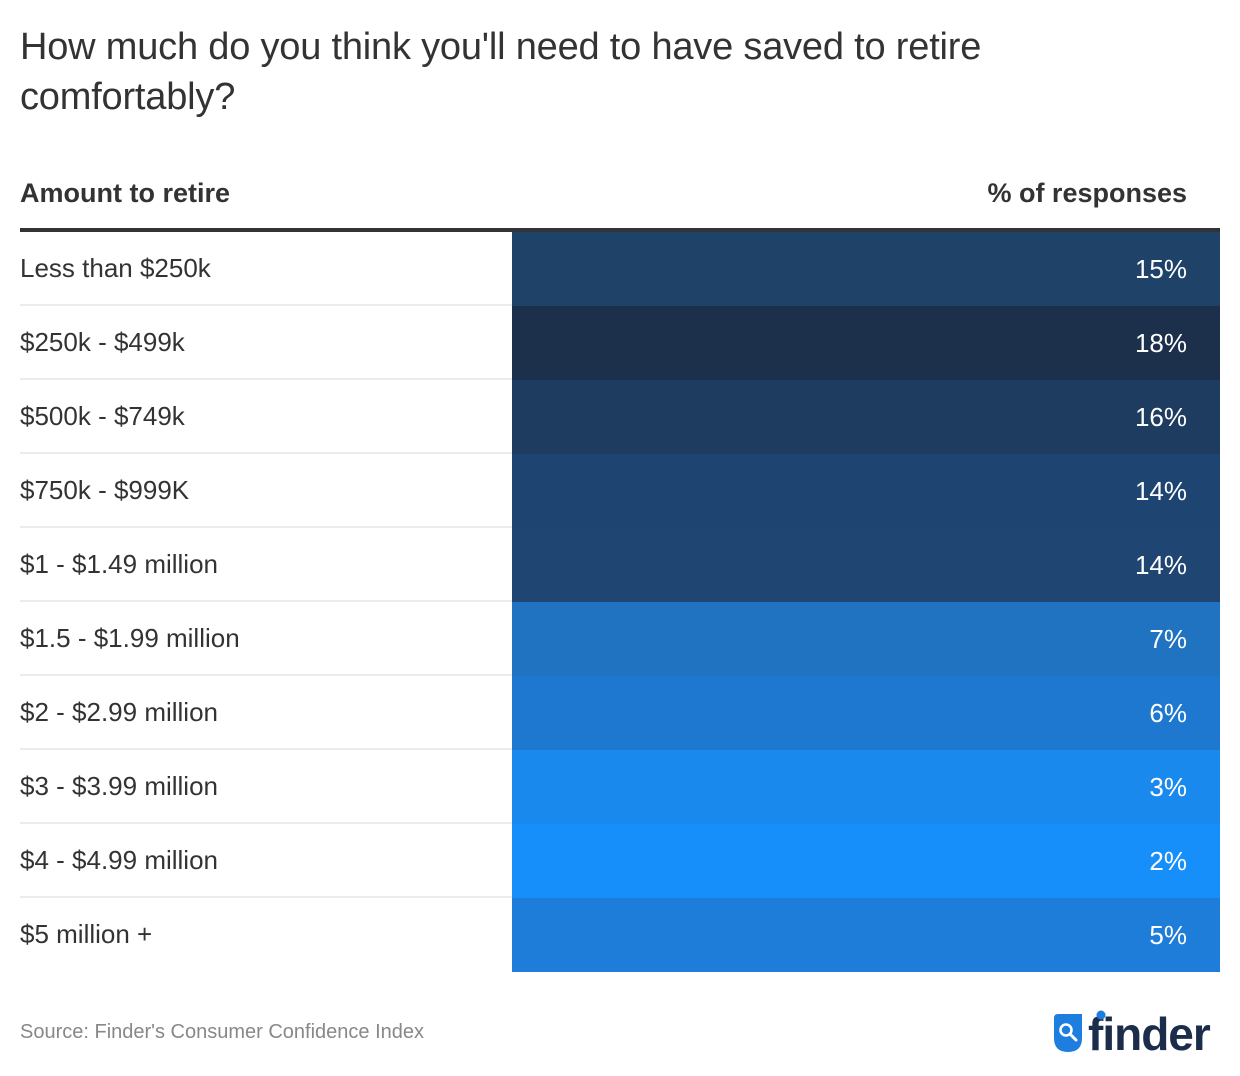  I want to click on row-label: $1 - $1.49 million, so click(266, 565).